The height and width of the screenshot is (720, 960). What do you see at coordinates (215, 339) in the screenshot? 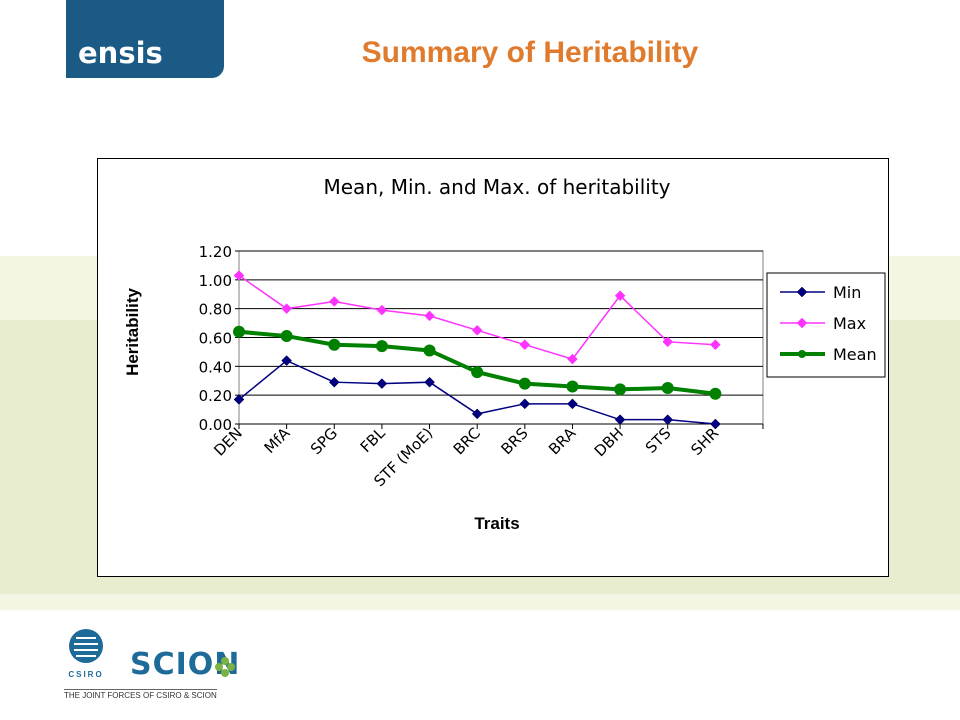
I see `y-tick-label: 0.60` at bounding box center [215, 339].